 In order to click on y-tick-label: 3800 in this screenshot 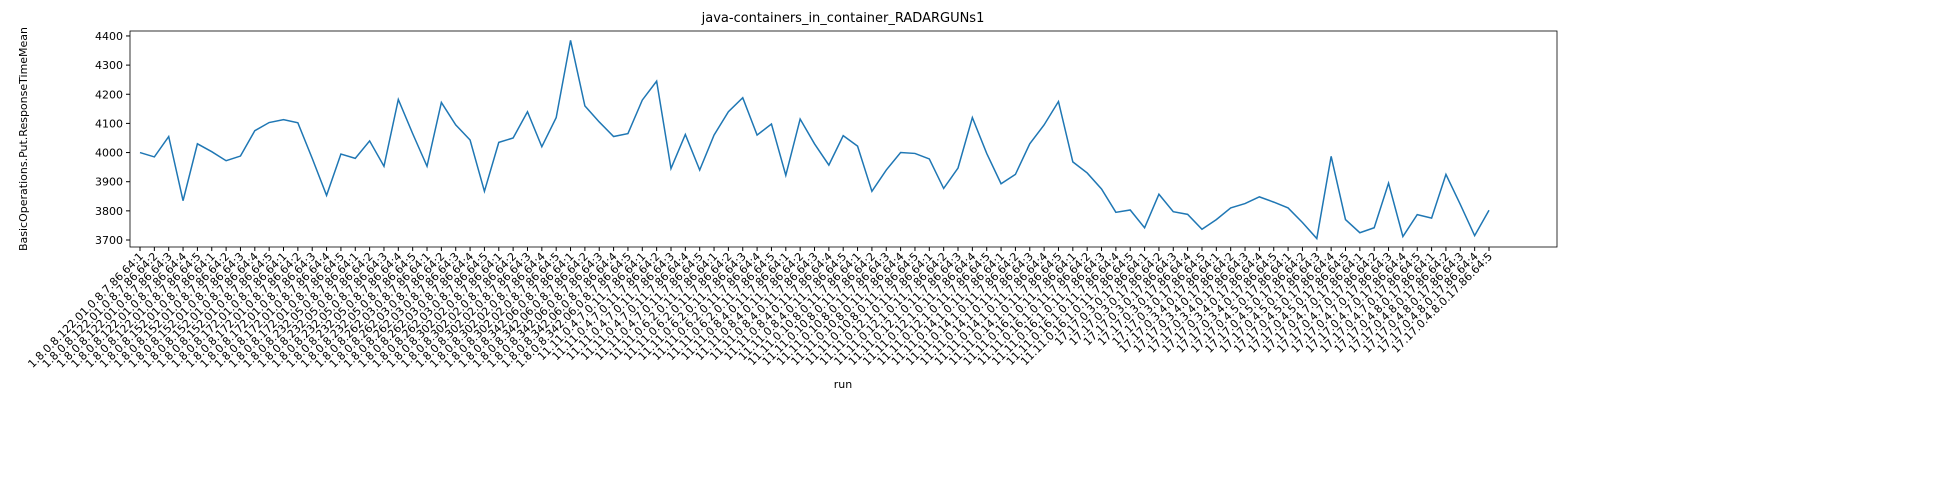, I will do `click(109, 211)`.